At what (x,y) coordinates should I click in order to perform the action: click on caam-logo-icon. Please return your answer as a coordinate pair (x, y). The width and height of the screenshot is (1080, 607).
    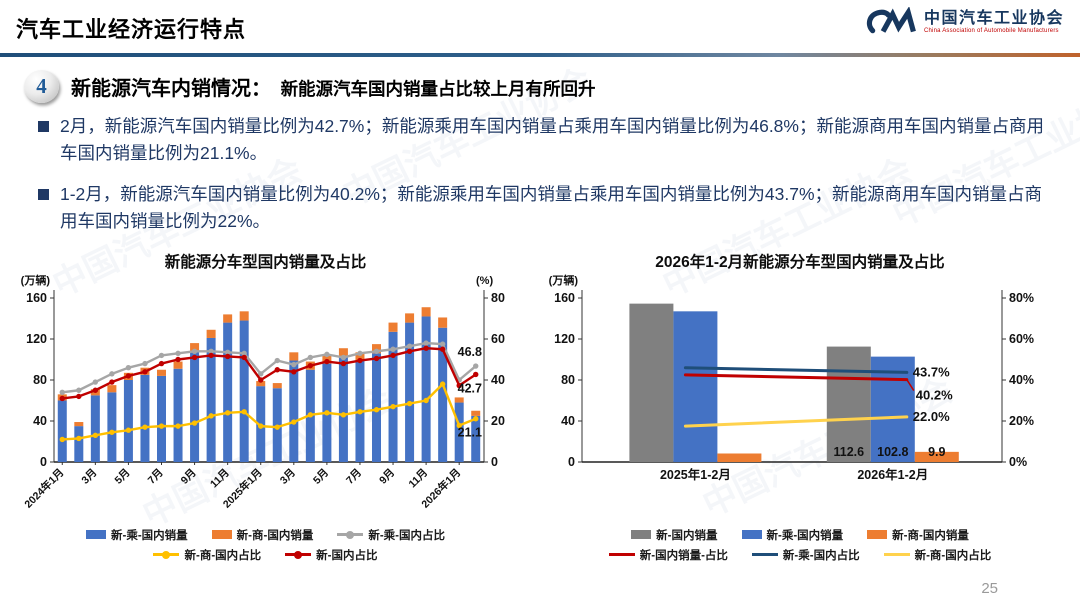
    Looking at the image, I should click on (891, 20).